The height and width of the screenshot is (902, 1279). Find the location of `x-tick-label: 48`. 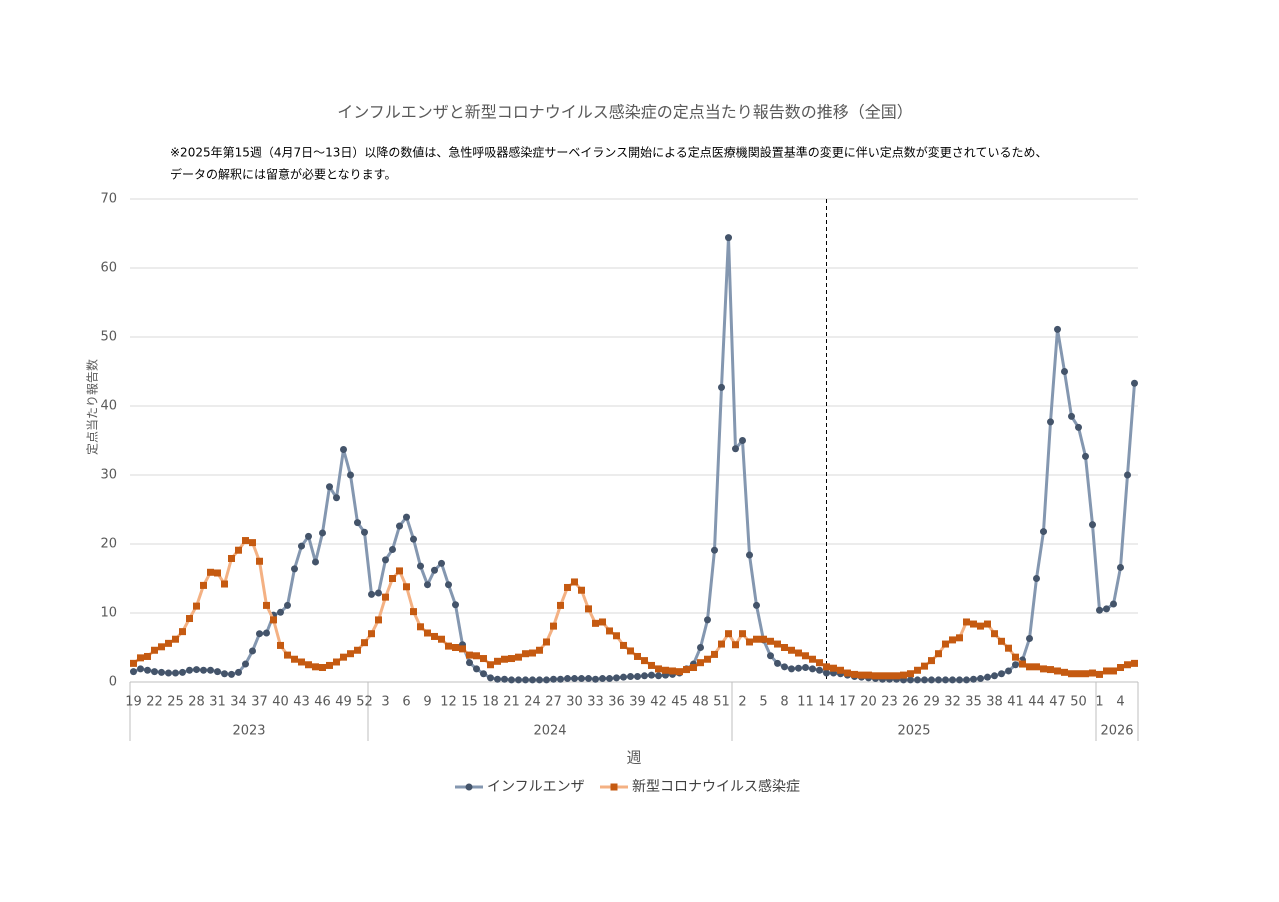

x-tick-label: 48 is located at coordinates (700, 702).